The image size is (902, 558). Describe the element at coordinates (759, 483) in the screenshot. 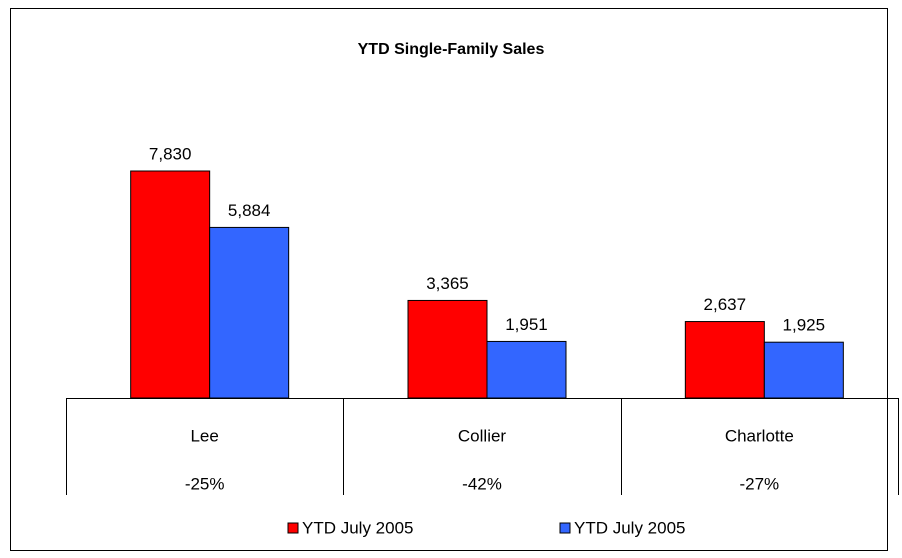

I see `change-label: -27%` at that location.